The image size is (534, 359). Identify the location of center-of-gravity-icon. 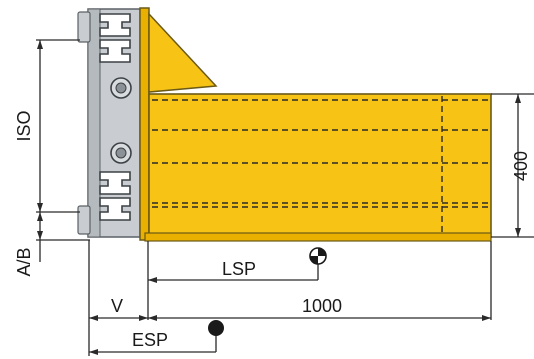
(318, 256).